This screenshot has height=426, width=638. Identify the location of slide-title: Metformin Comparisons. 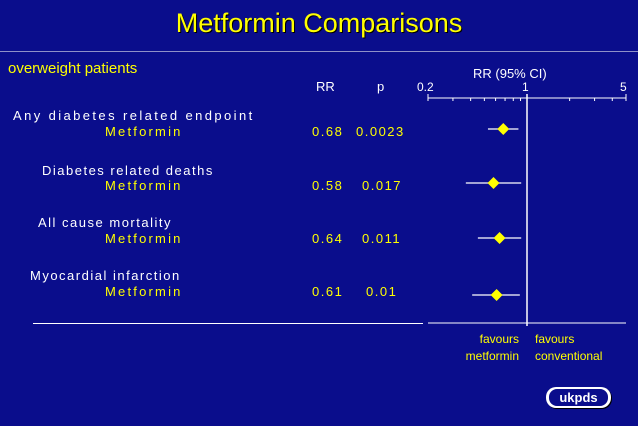
(319, 23).